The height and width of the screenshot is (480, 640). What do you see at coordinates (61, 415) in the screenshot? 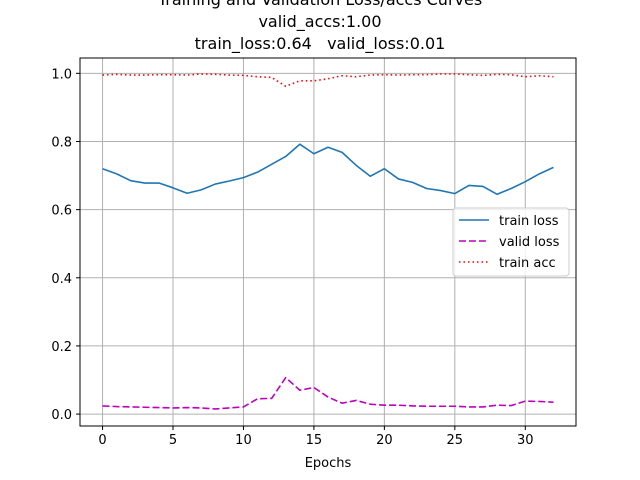
I see `y-tick-label: 0.0` at bounding box center [61, 415].